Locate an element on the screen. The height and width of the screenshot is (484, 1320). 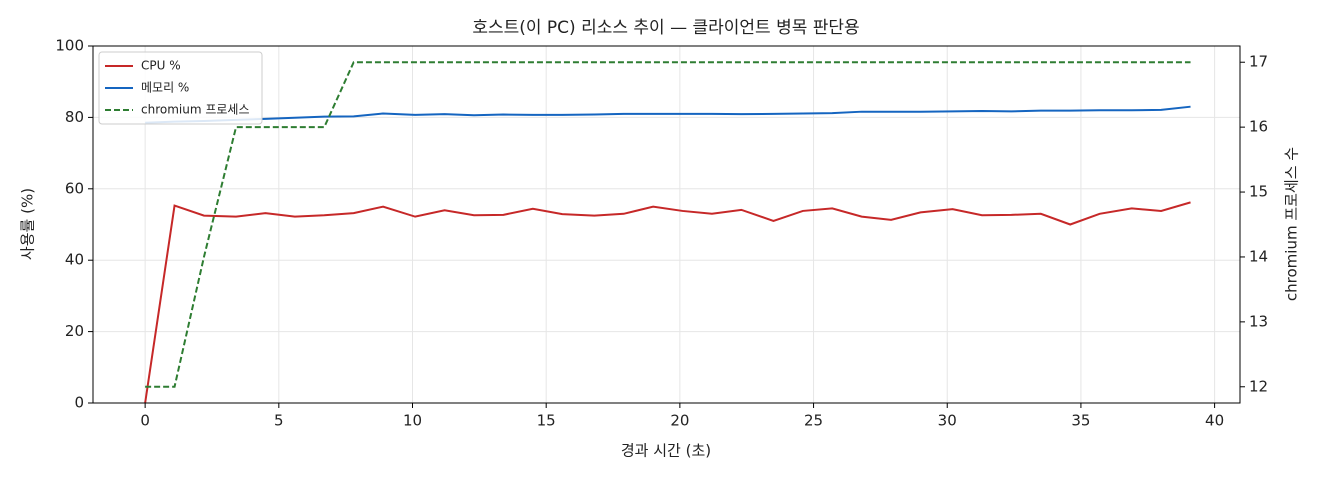
y-tick-label: 0 is located at coordinates (79, 403).